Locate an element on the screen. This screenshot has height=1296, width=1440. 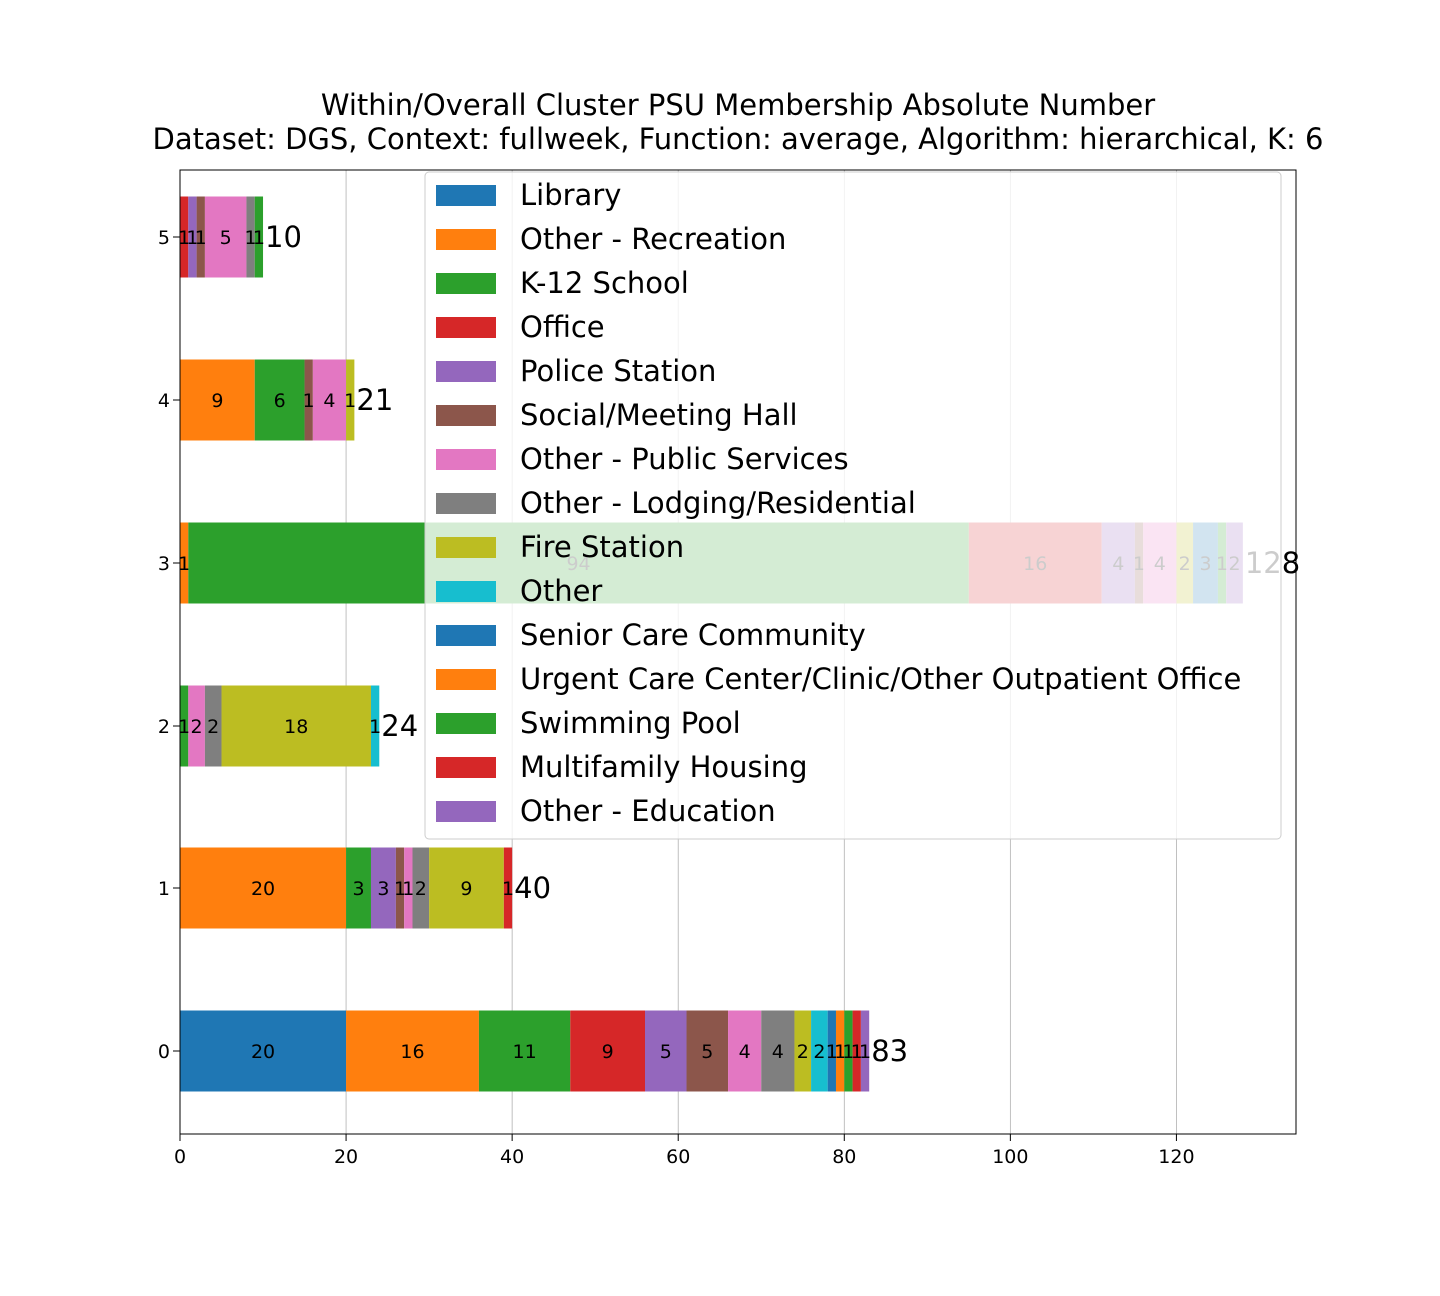
legend-label: Fire Station is located at coordinates (602, 547).